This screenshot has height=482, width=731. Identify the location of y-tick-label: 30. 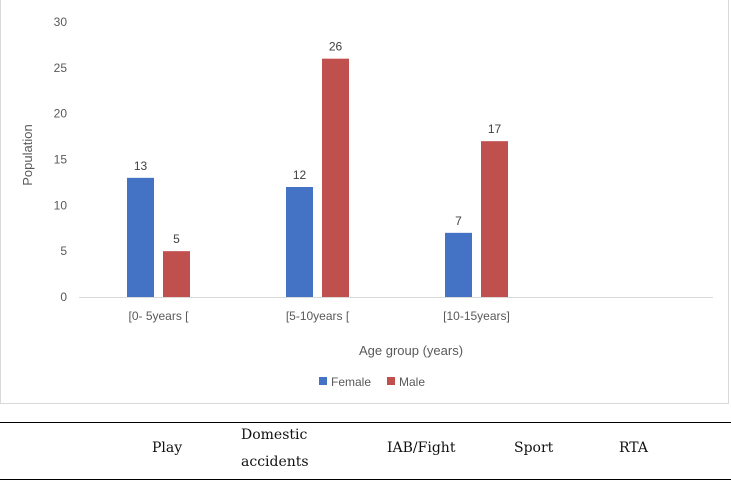
(61, 22).